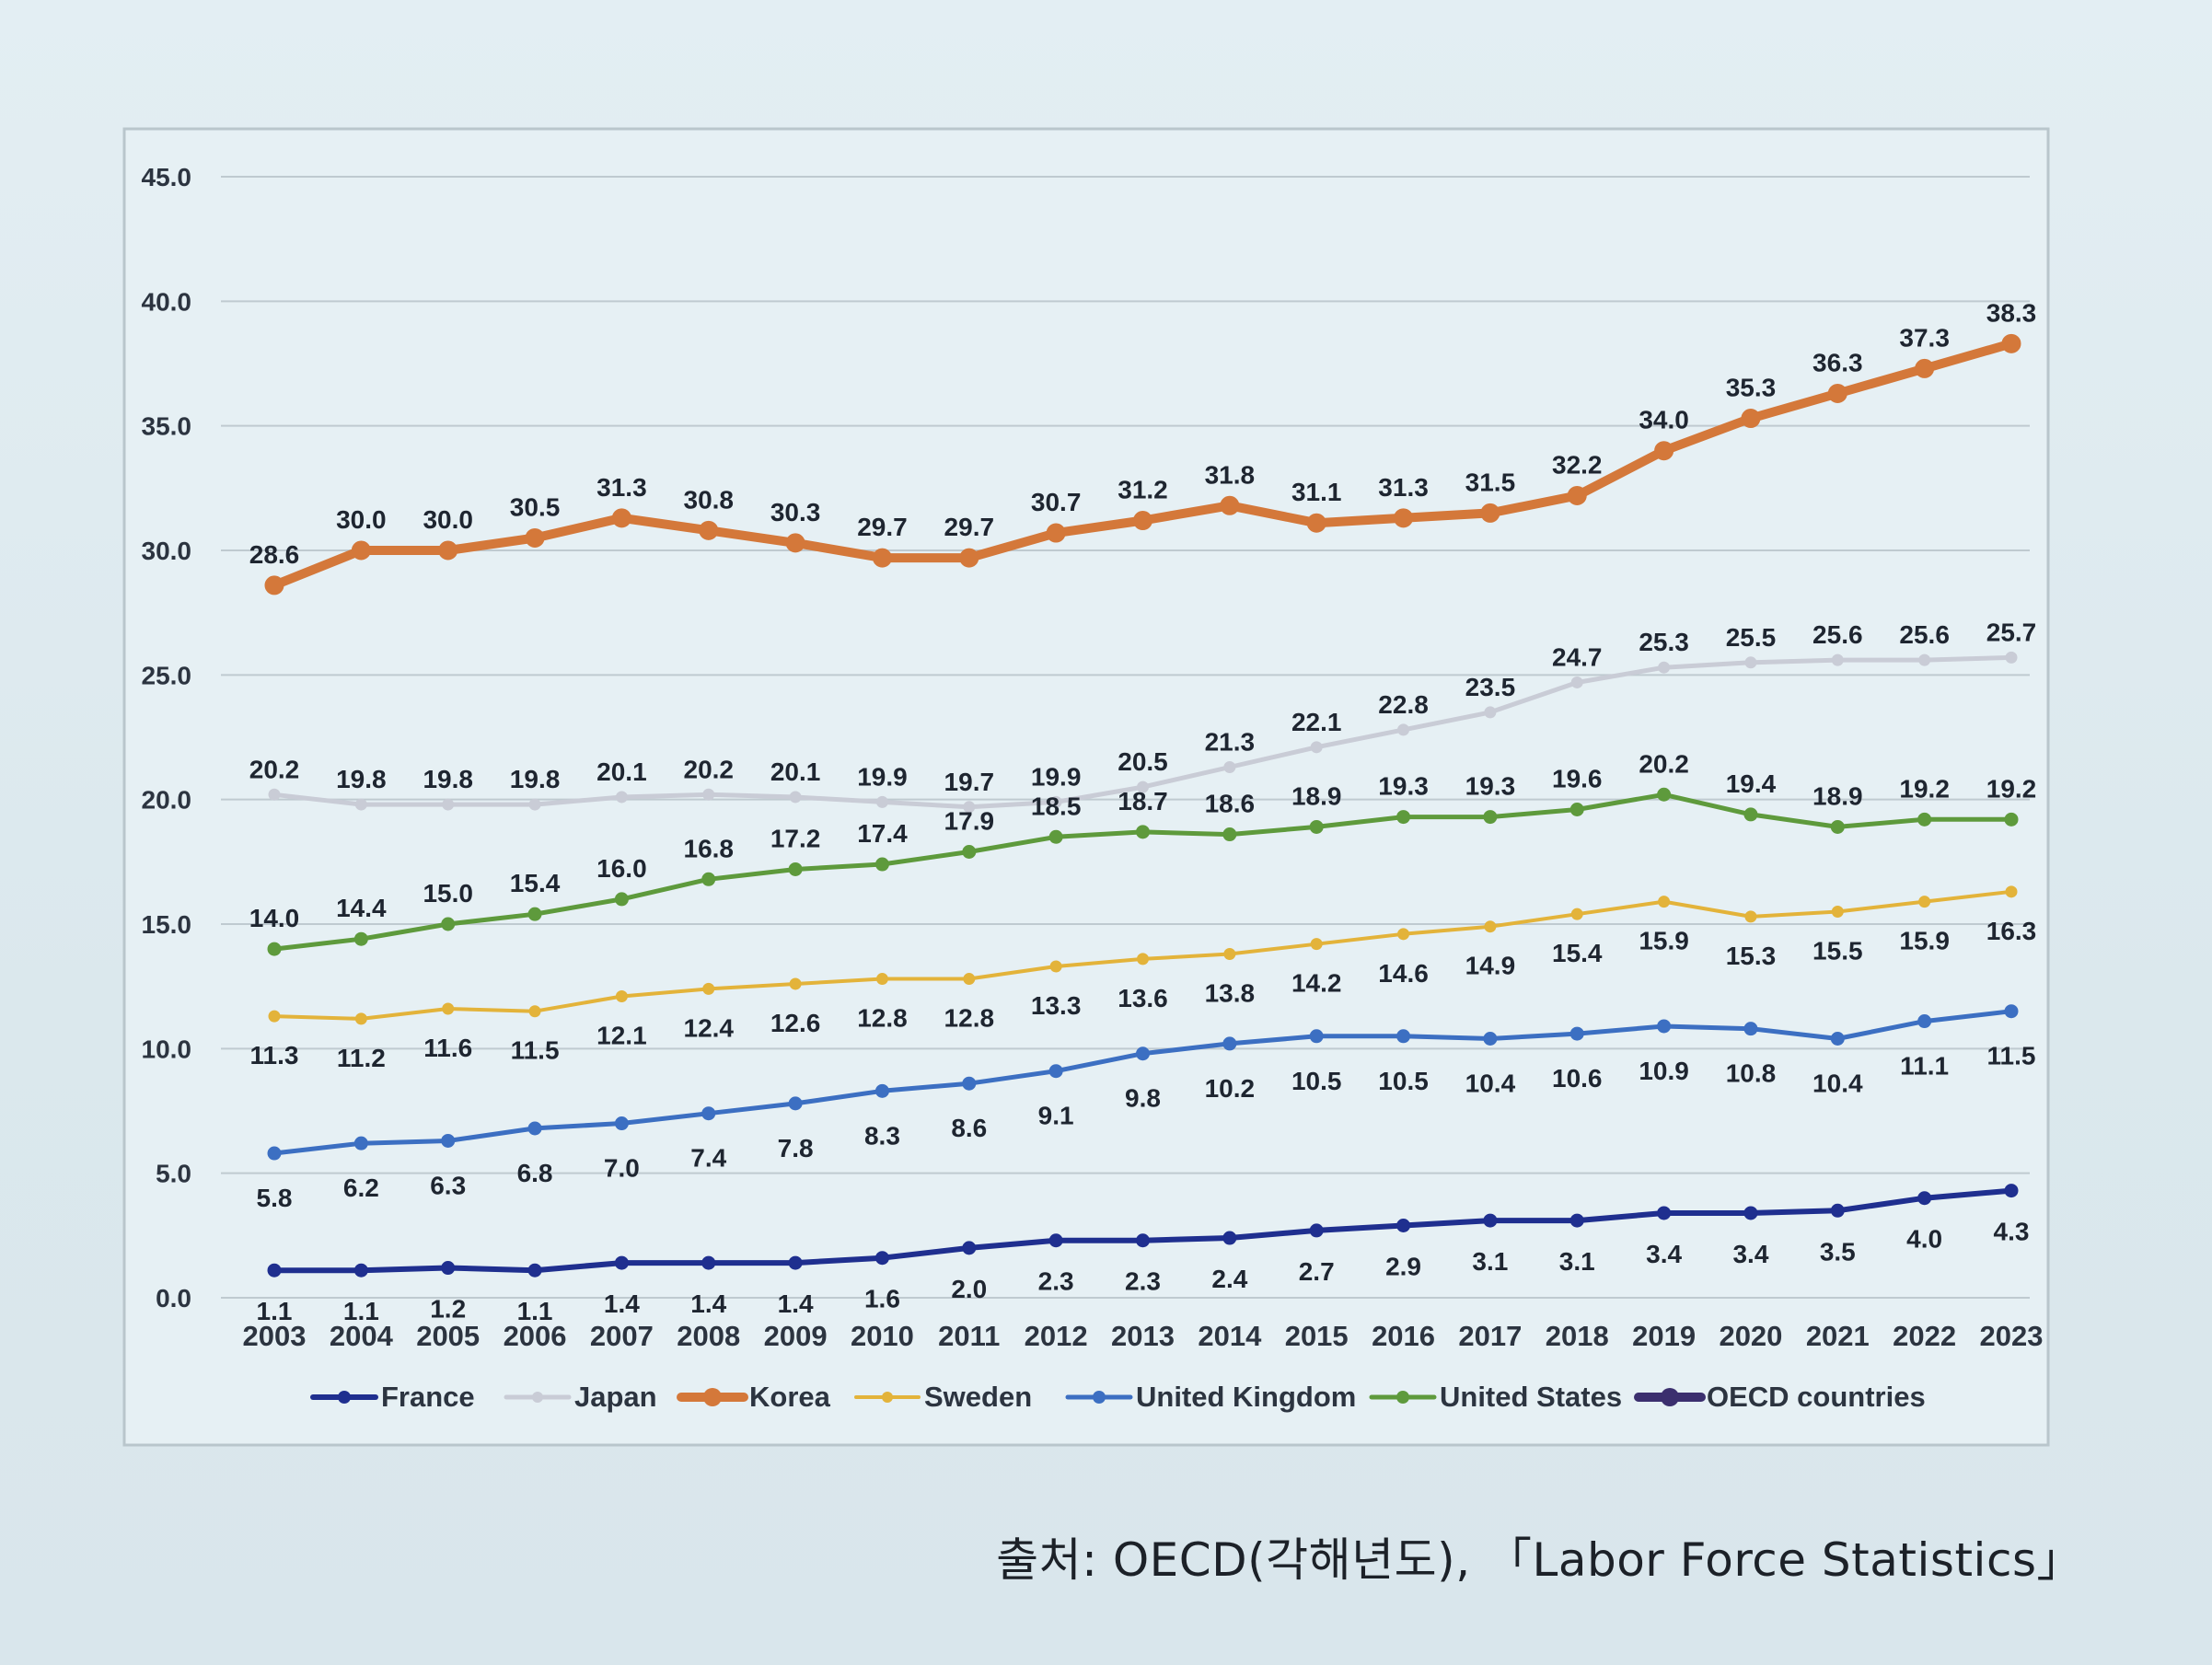 This screenshot has height=1665, width=2212. What do you see at coordinates (882, 776) in the screenshot?
I see `data-label: 19.9` at bounding box center [882, 776].